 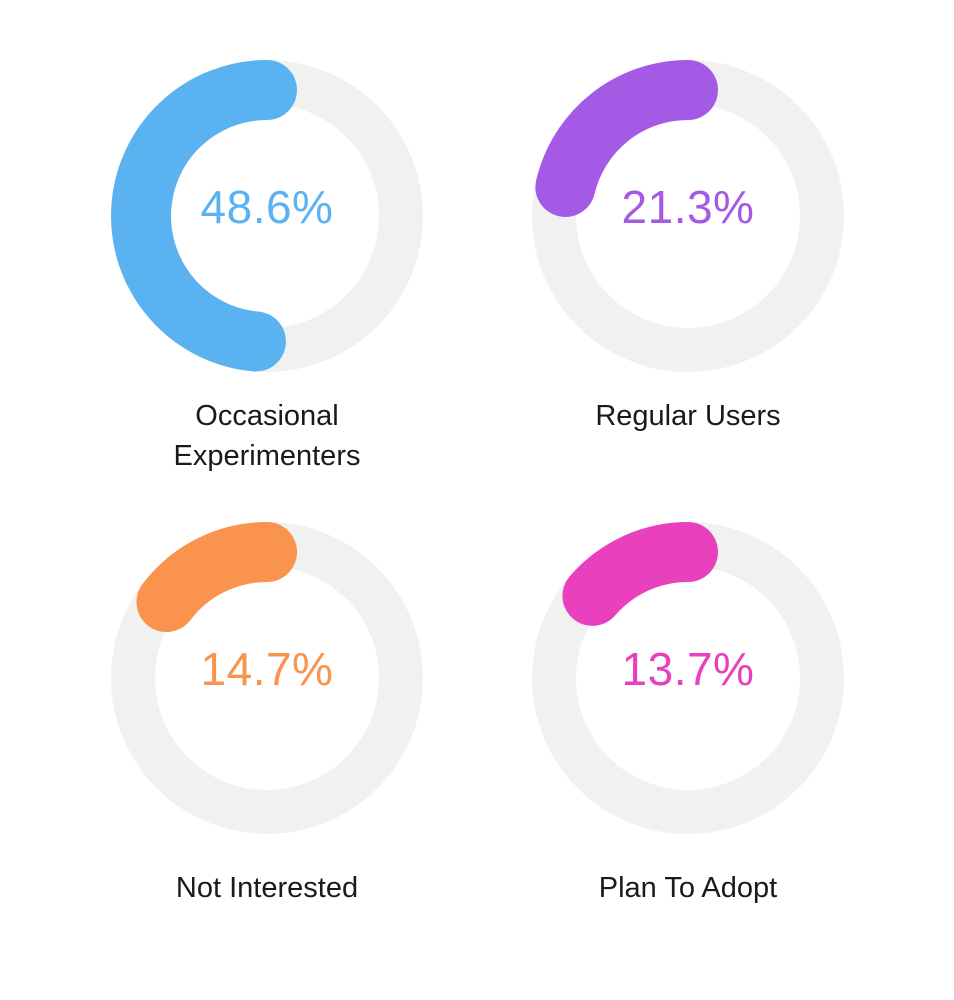 I want to click on donut-chart-regular-users: 21.3%, so click(x=688, y=216).